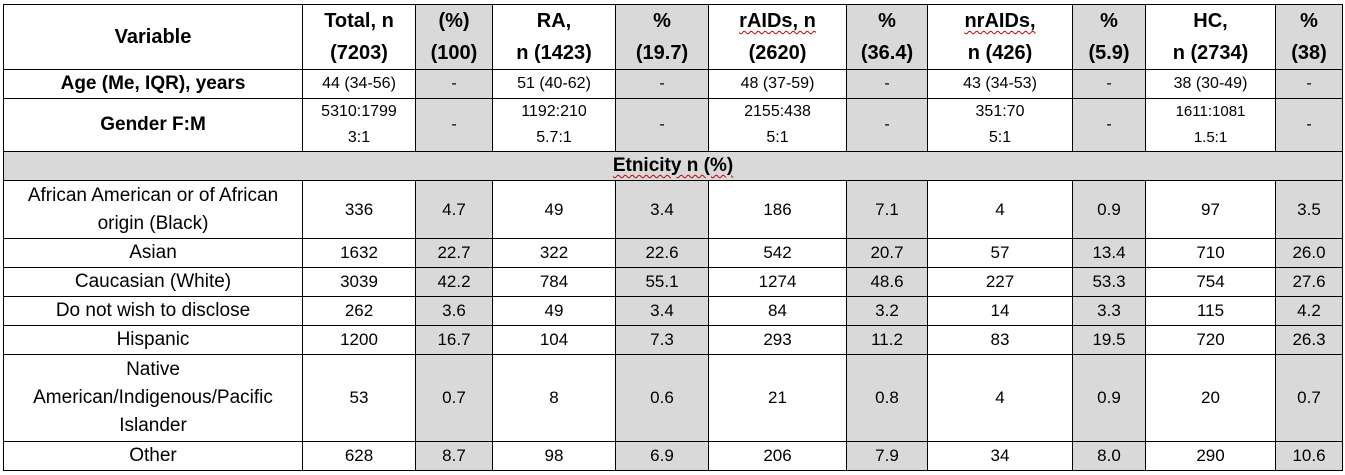 The width and height of the screenshot is (1345, 475). What do you see at coordinates (1109, 253) in the screenshot?
I see `cell-percent: 13.4` at bounding box center [1109, 253].